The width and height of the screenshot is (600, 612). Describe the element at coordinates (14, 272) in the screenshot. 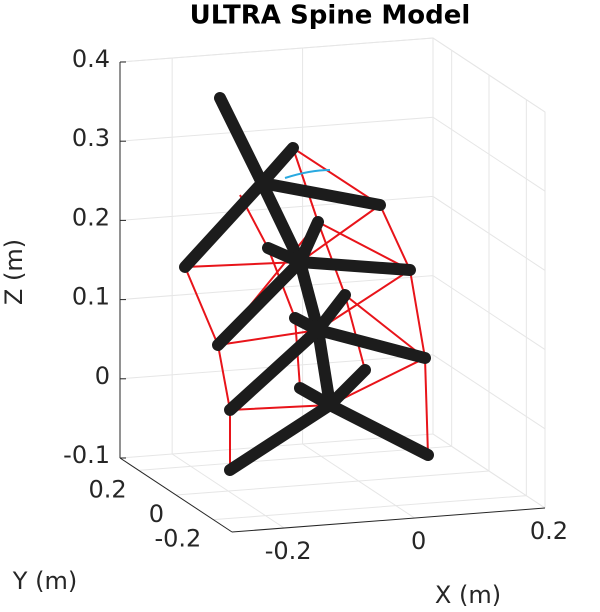

I see `z-axis-label: Z (m)` at that location.